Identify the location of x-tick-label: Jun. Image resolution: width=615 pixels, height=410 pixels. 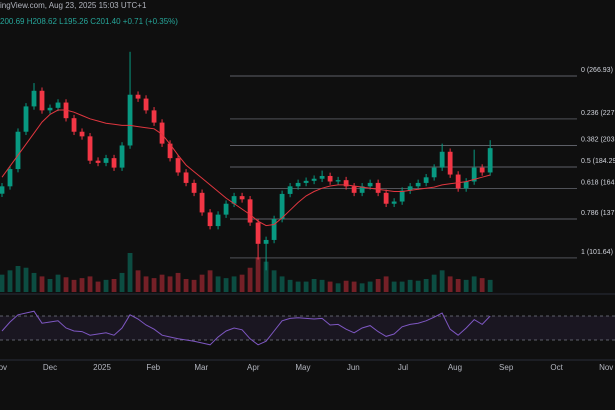
(353, 367).